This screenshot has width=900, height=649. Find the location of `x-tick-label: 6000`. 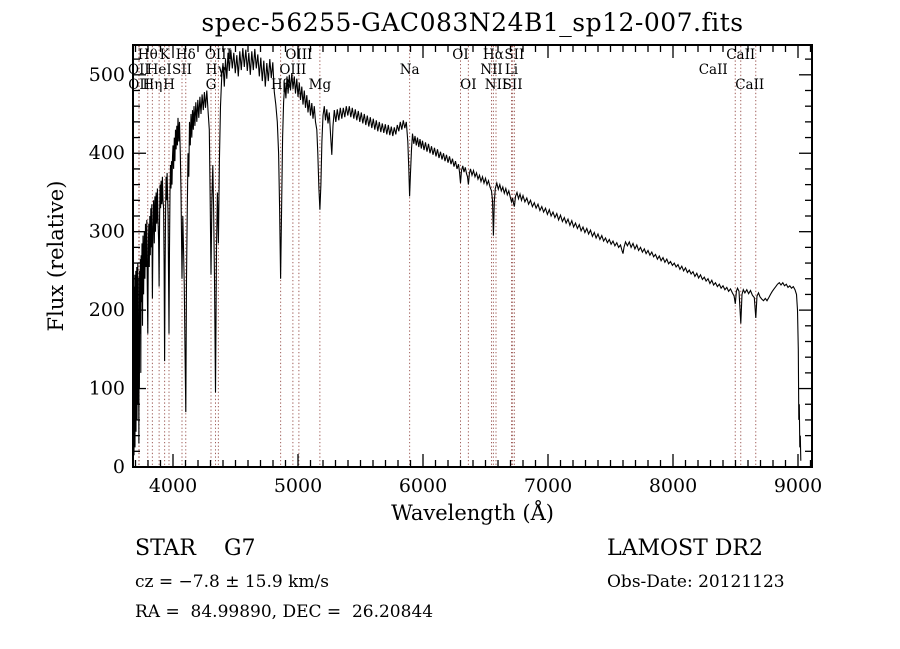

x-tick-label: 6000 is located at coordinates (423, 486).